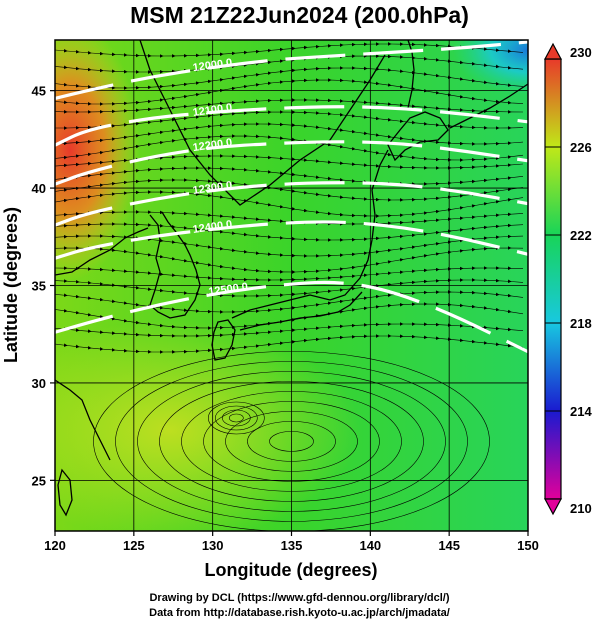 The height and width of the screenshot is (625, 599). What do you see at coordinates (488, 106) in the screenshot?
I see `coastline-kuril` at bounding box center [488, 106].